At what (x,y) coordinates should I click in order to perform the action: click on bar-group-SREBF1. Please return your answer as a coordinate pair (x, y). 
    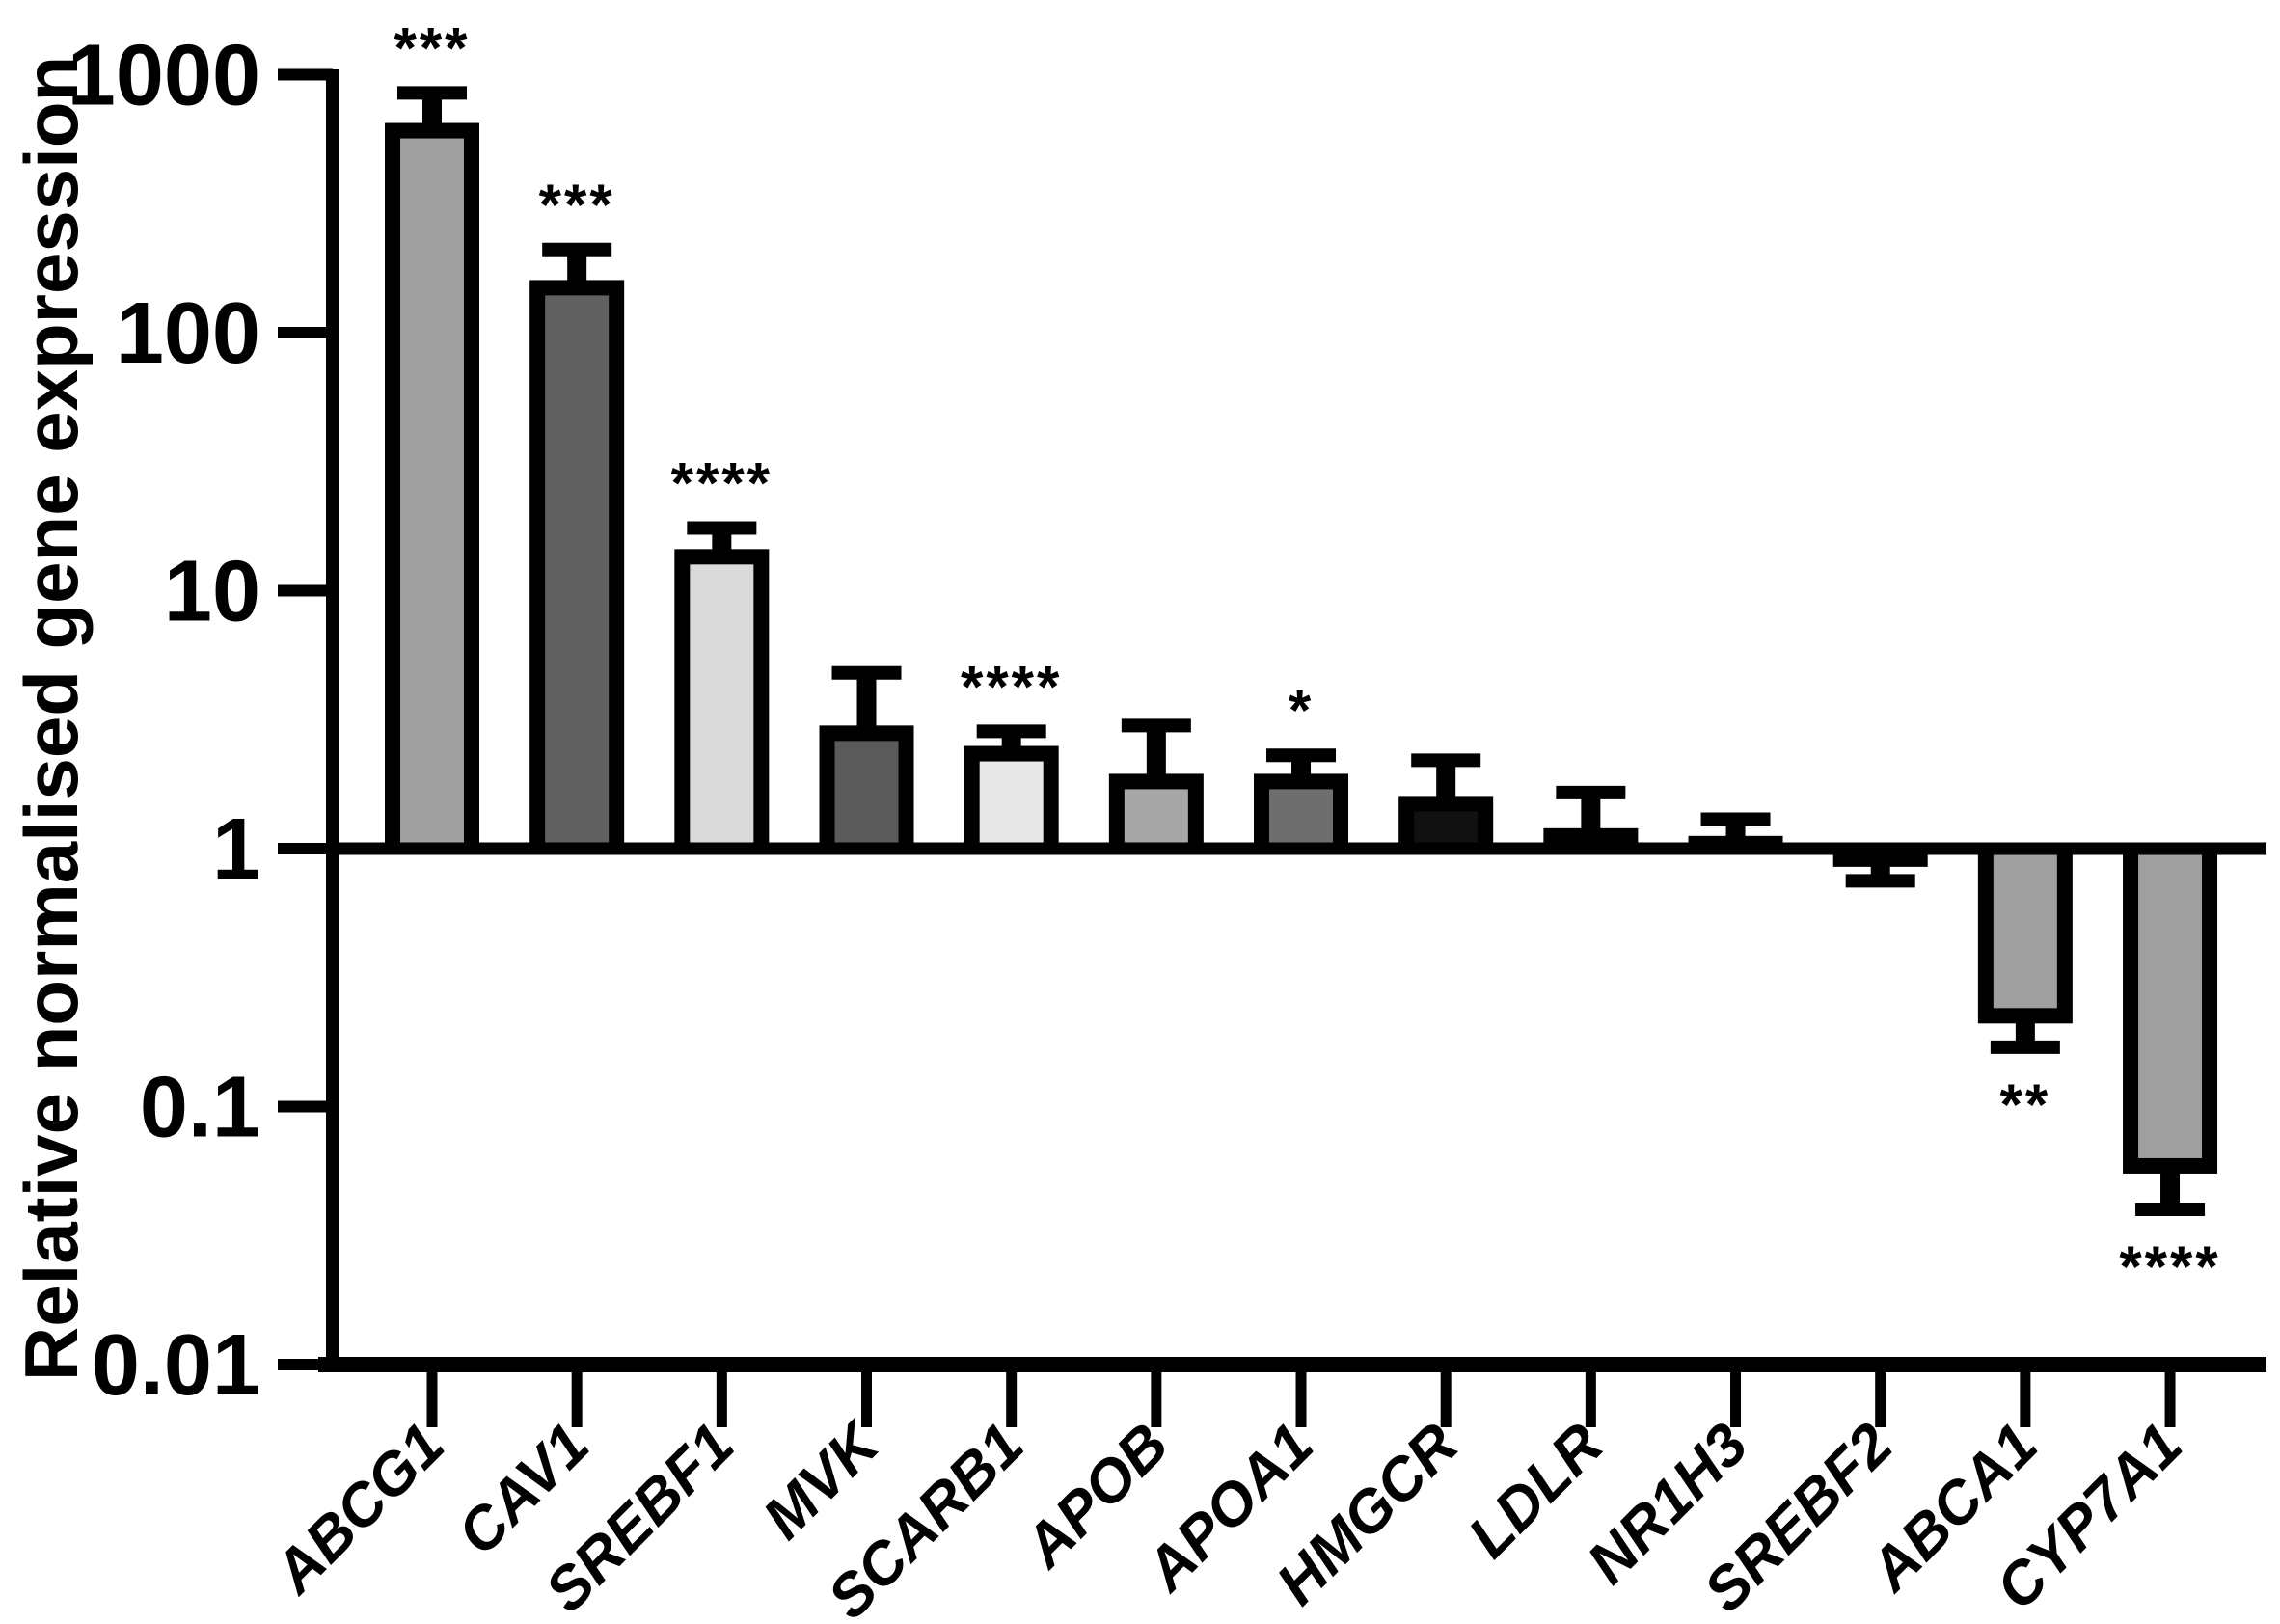
    Looking at the image, I should click on (722, 699).